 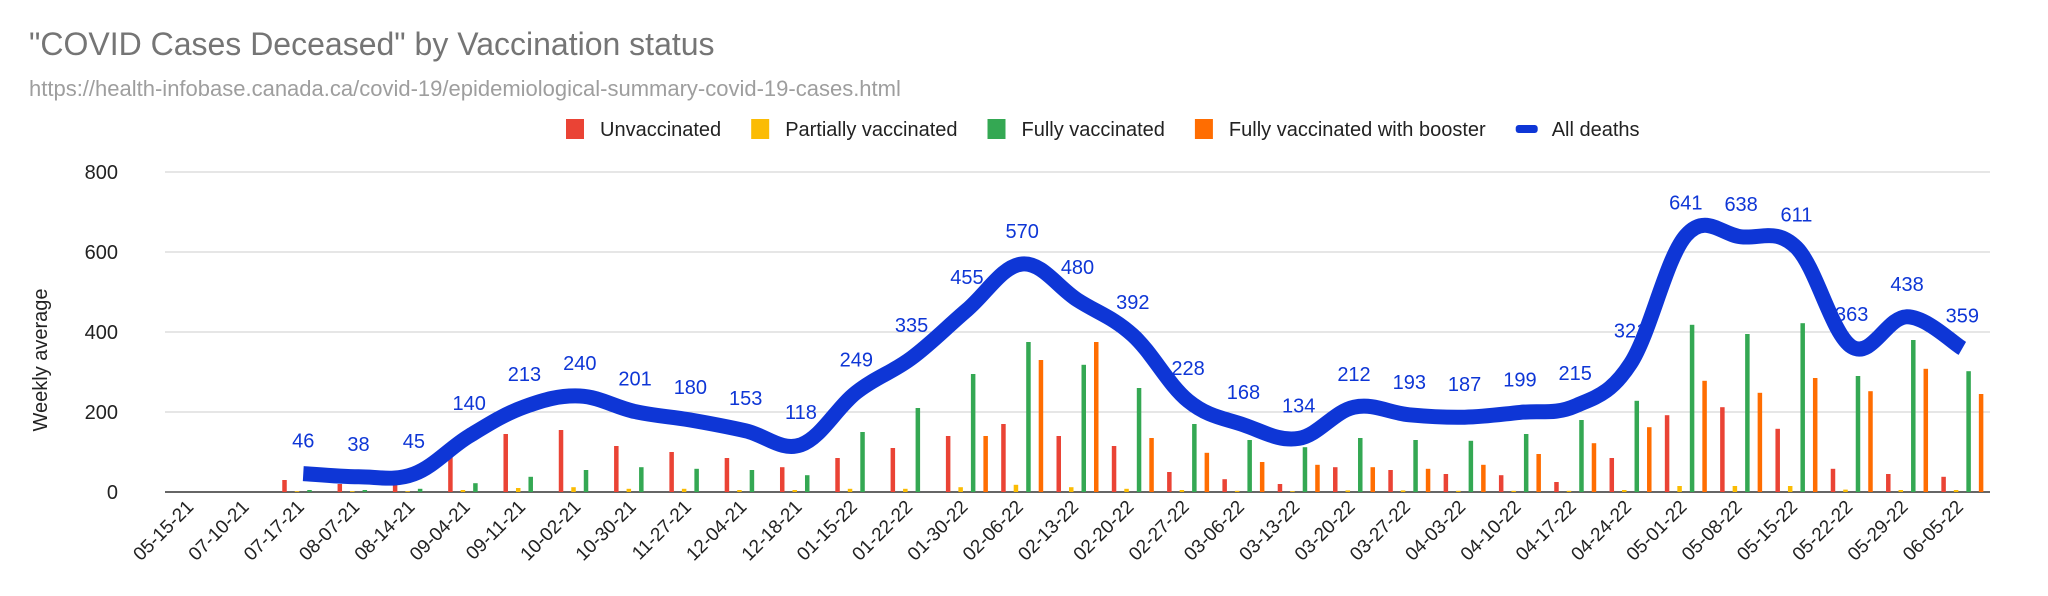 I want to click on data-label: 153, so click(x=745, y=399).